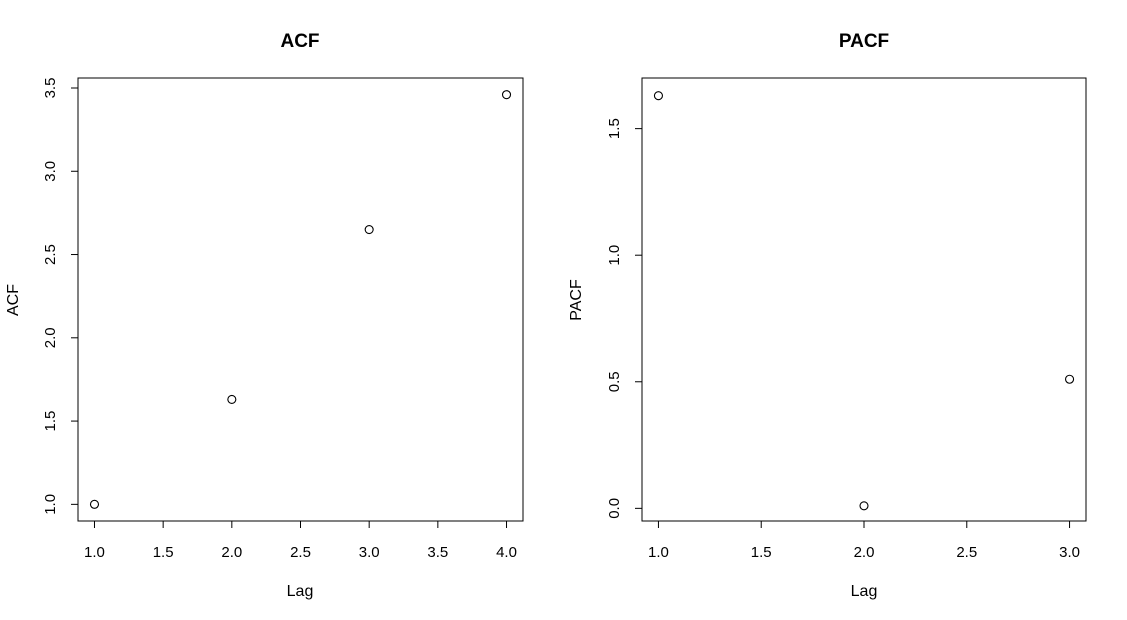 This screenshot has height=620, width=1127. What do you see at coordinates (50, 88) in the screenshot?
I see `acf-y-tick-label: 3.5` at bounding box center [50, 88].